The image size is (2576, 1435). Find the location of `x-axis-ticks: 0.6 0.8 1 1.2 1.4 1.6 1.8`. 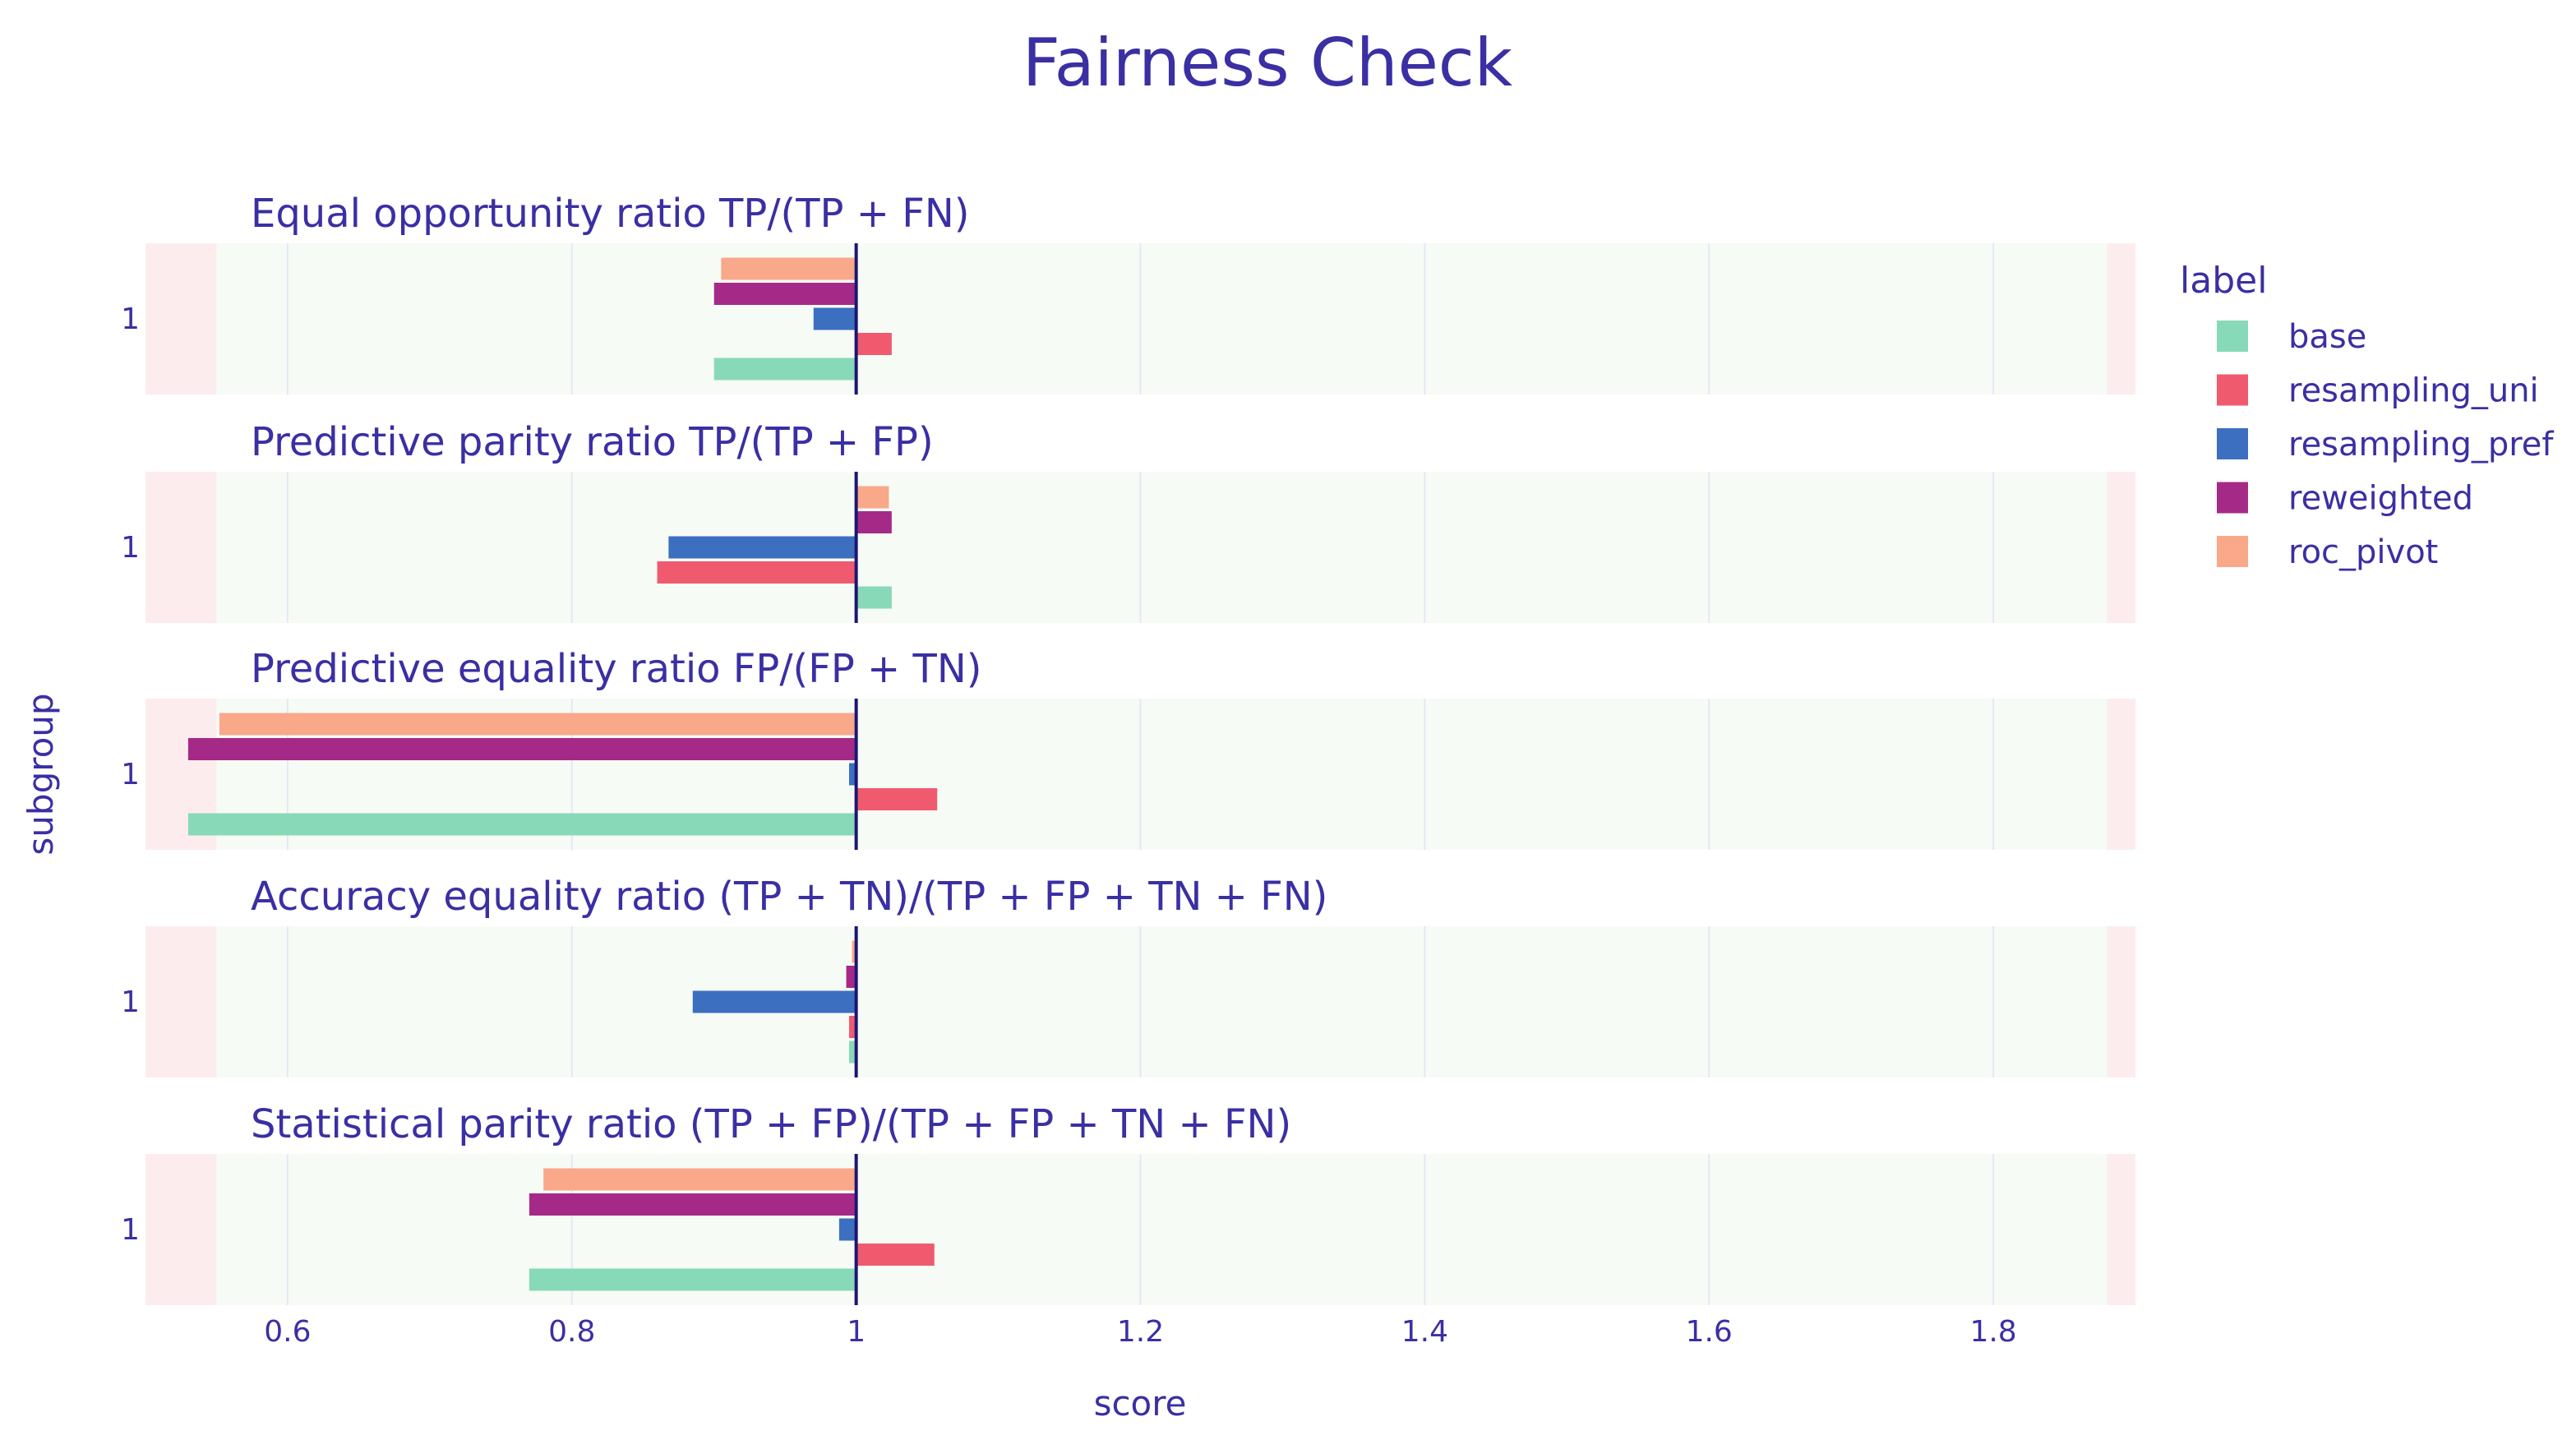

x-axis-ticks: 0.6 0.8 1 1.2 1.4 1.6 1.8 is located at coordinates (1140, 1332).